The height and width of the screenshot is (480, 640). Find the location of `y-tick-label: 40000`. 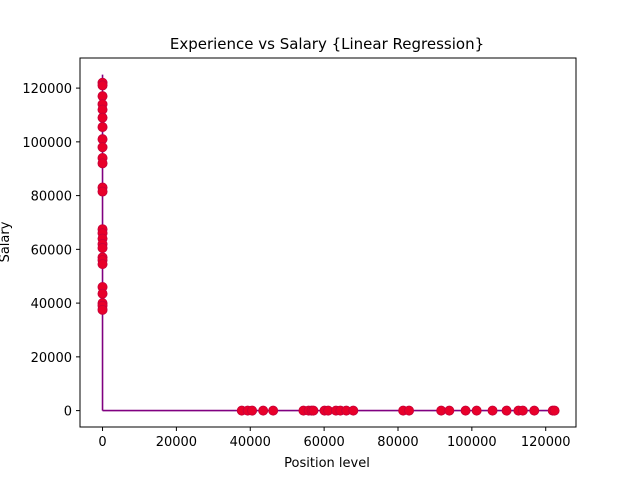

y-tick-label: 40000 is located at coordinates (51, 304).